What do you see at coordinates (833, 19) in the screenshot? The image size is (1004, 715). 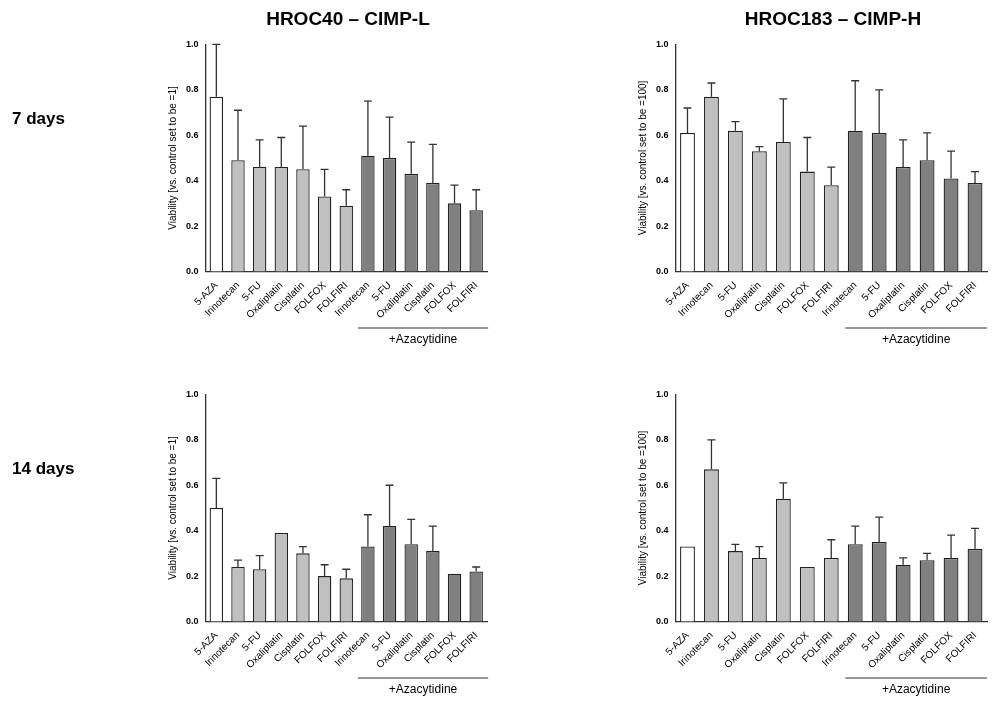 I see `chart-title: HROC183 – CIMP-H` at bounding box center [833, 19].